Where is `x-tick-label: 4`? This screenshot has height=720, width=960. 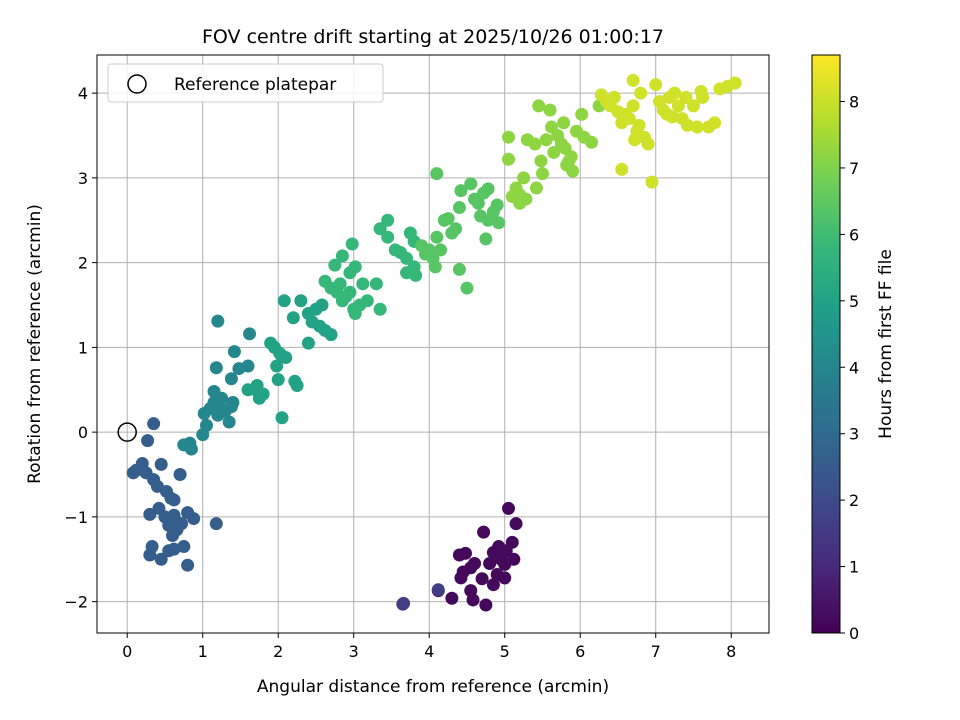 x-tick-label: 4 is located at coordinates (429, 651).